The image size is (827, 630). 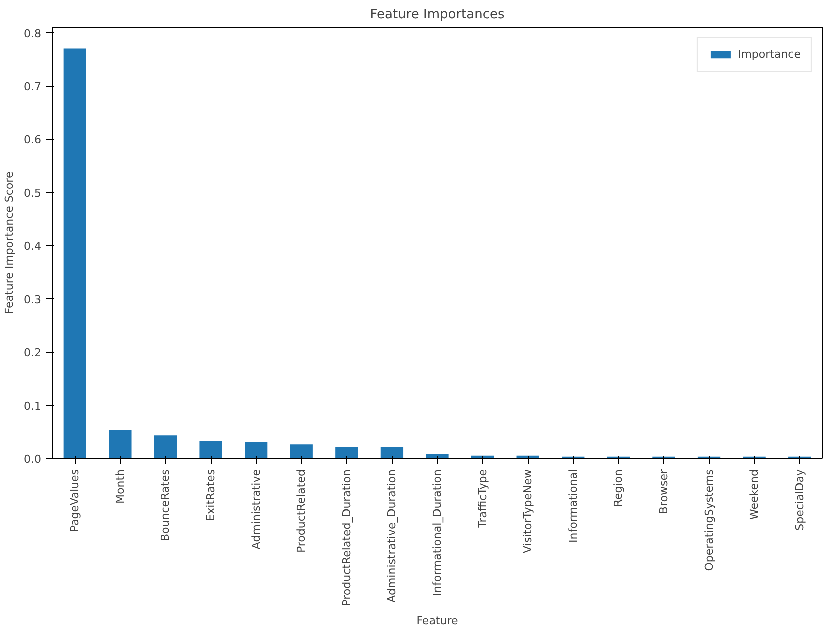 I want to click on x-tick-label: Informational_Duration, so click(x=437, y=532).